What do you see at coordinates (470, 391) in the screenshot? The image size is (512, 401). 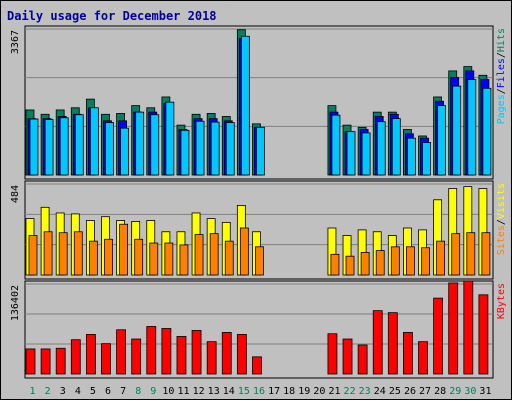 I see `x-tick-label: 30` at bounding box center [470, 391].